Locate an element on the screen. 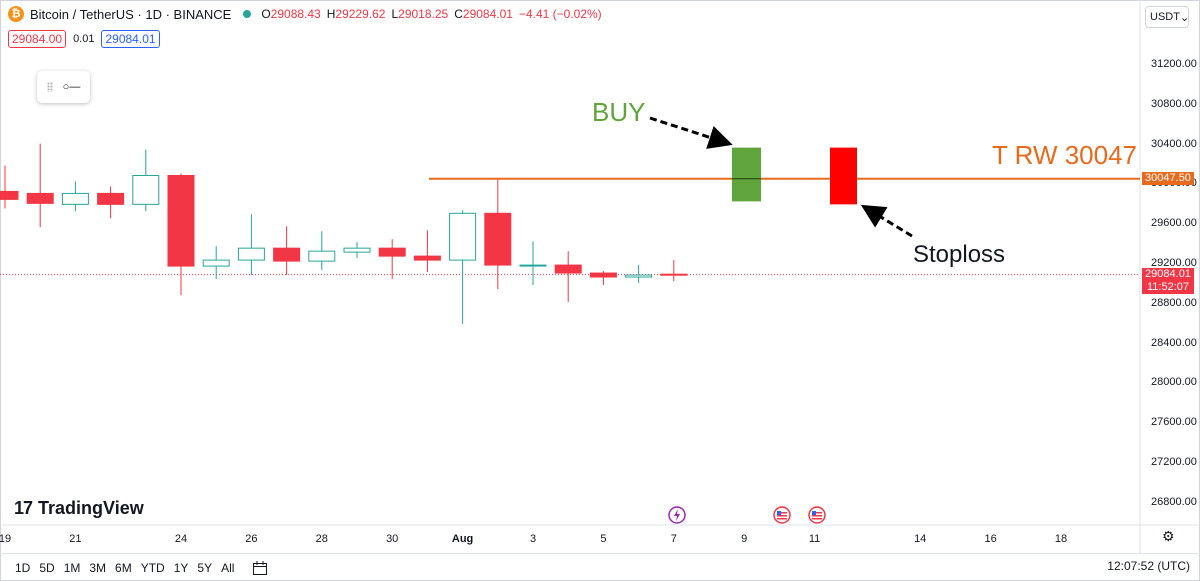 Image resolution: width=1200 pixels, height=581 pixels. gear-icon: ⚙ is located at coordinates (1168, 536).